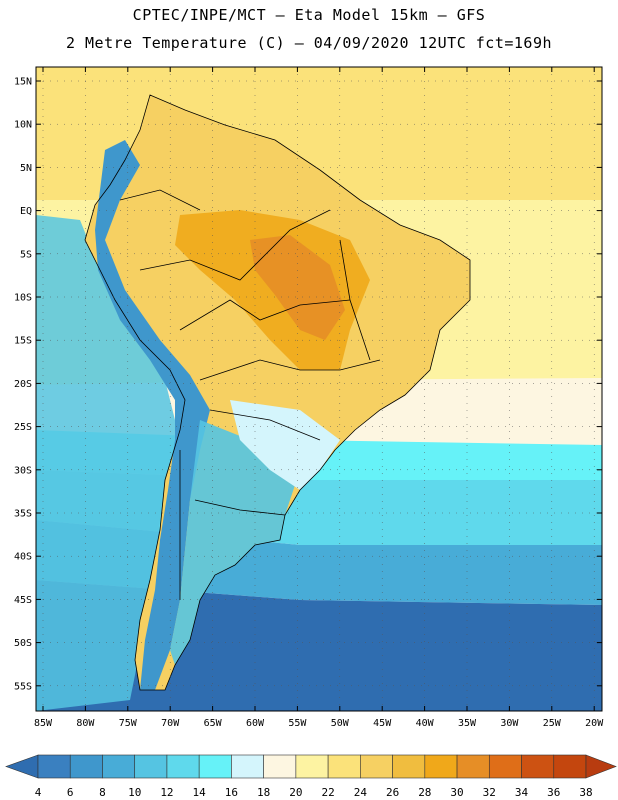 The image size is (618, 800). I want to click on colorbar-level-label: 26, so click(392, 792).